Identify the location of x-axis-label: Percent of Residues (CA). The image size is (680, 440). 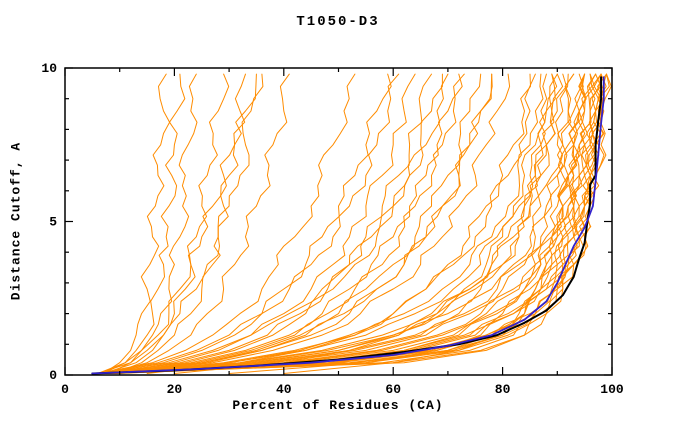
(338, 405).